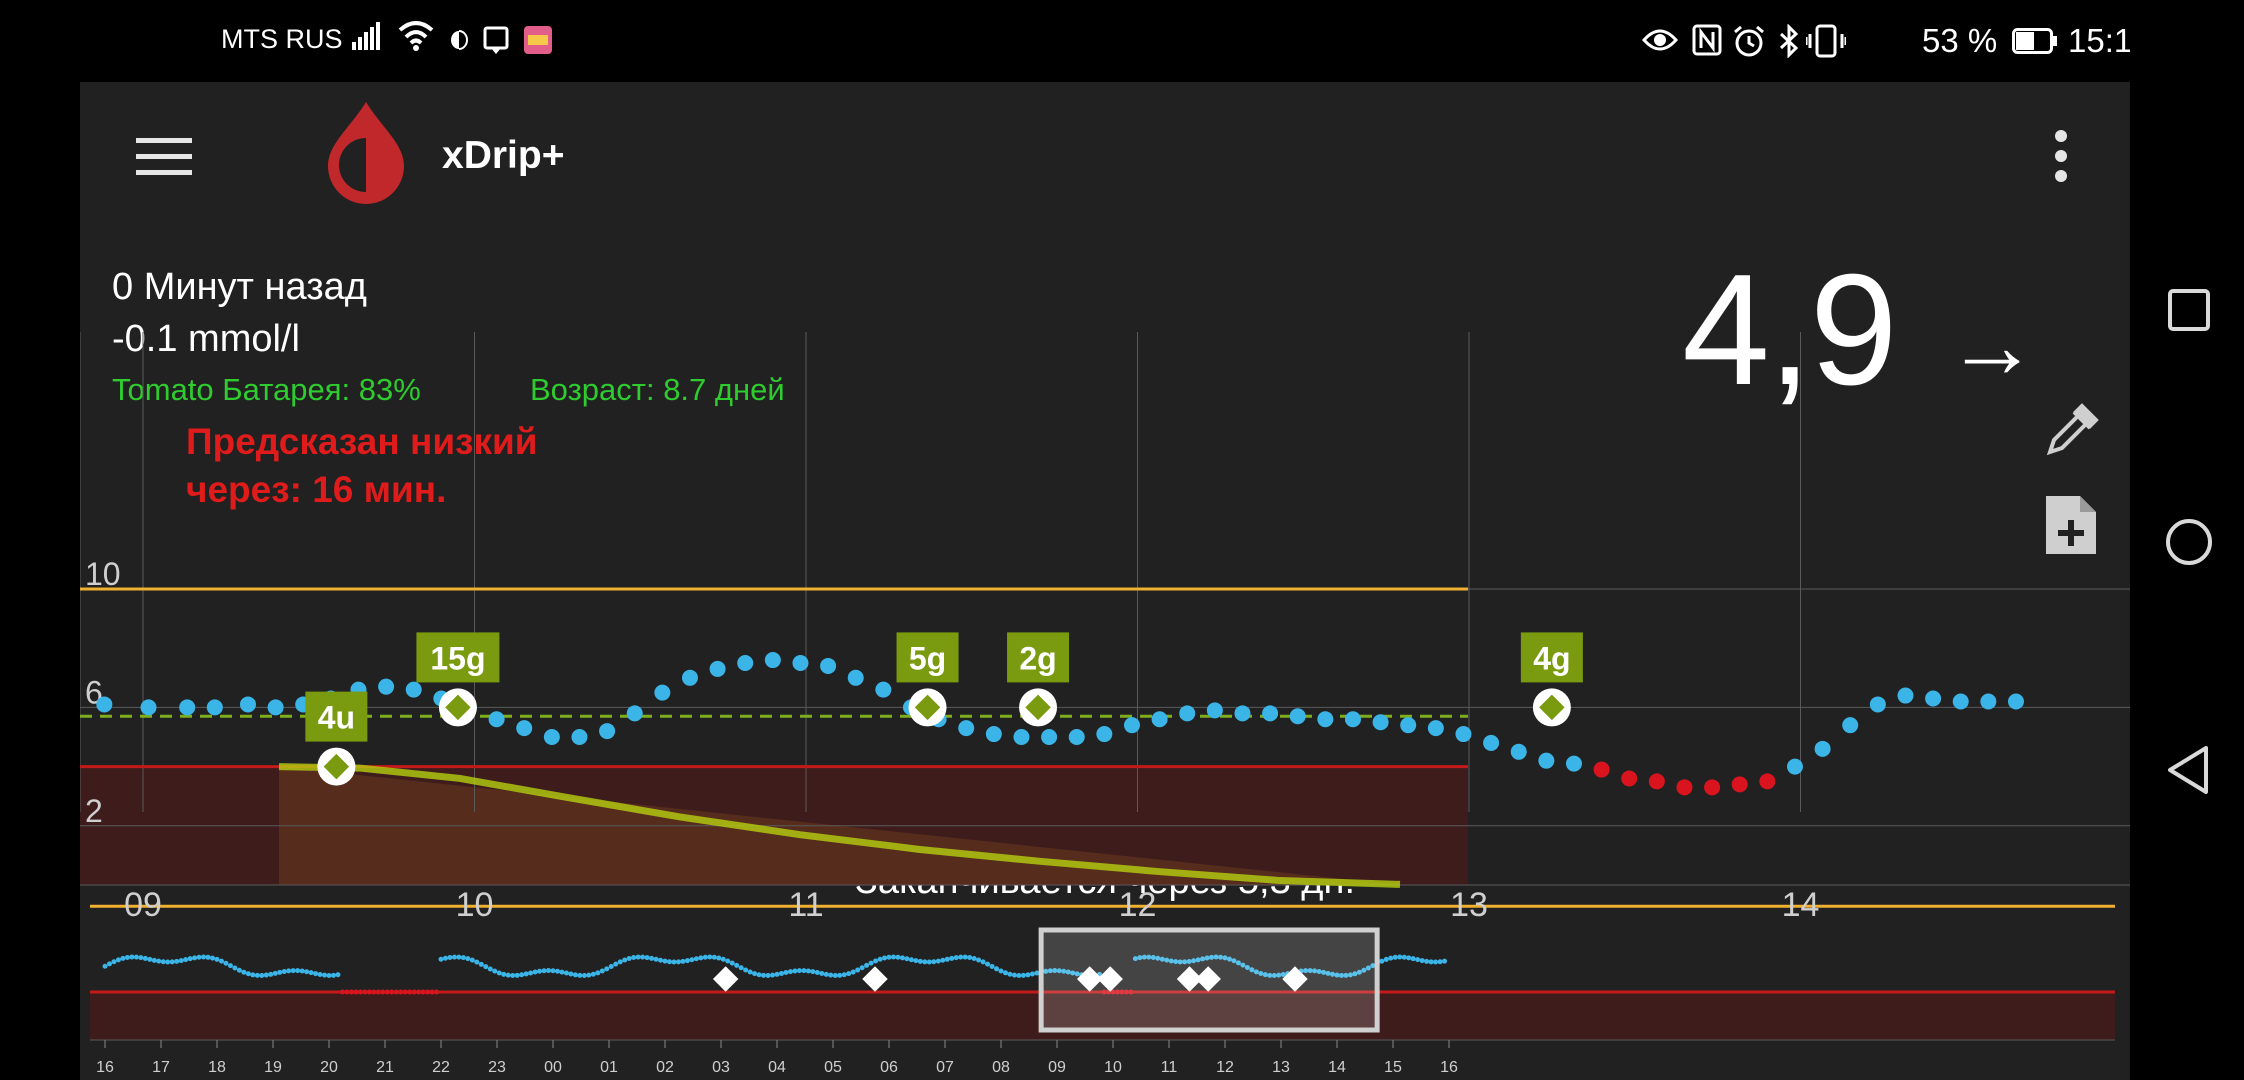 The width and height of the screenshot is (2244, 1080). Describe the element at coordinates (441, 1067) in the screenshot. I see `overview-x-tick-label: 22` at that location.